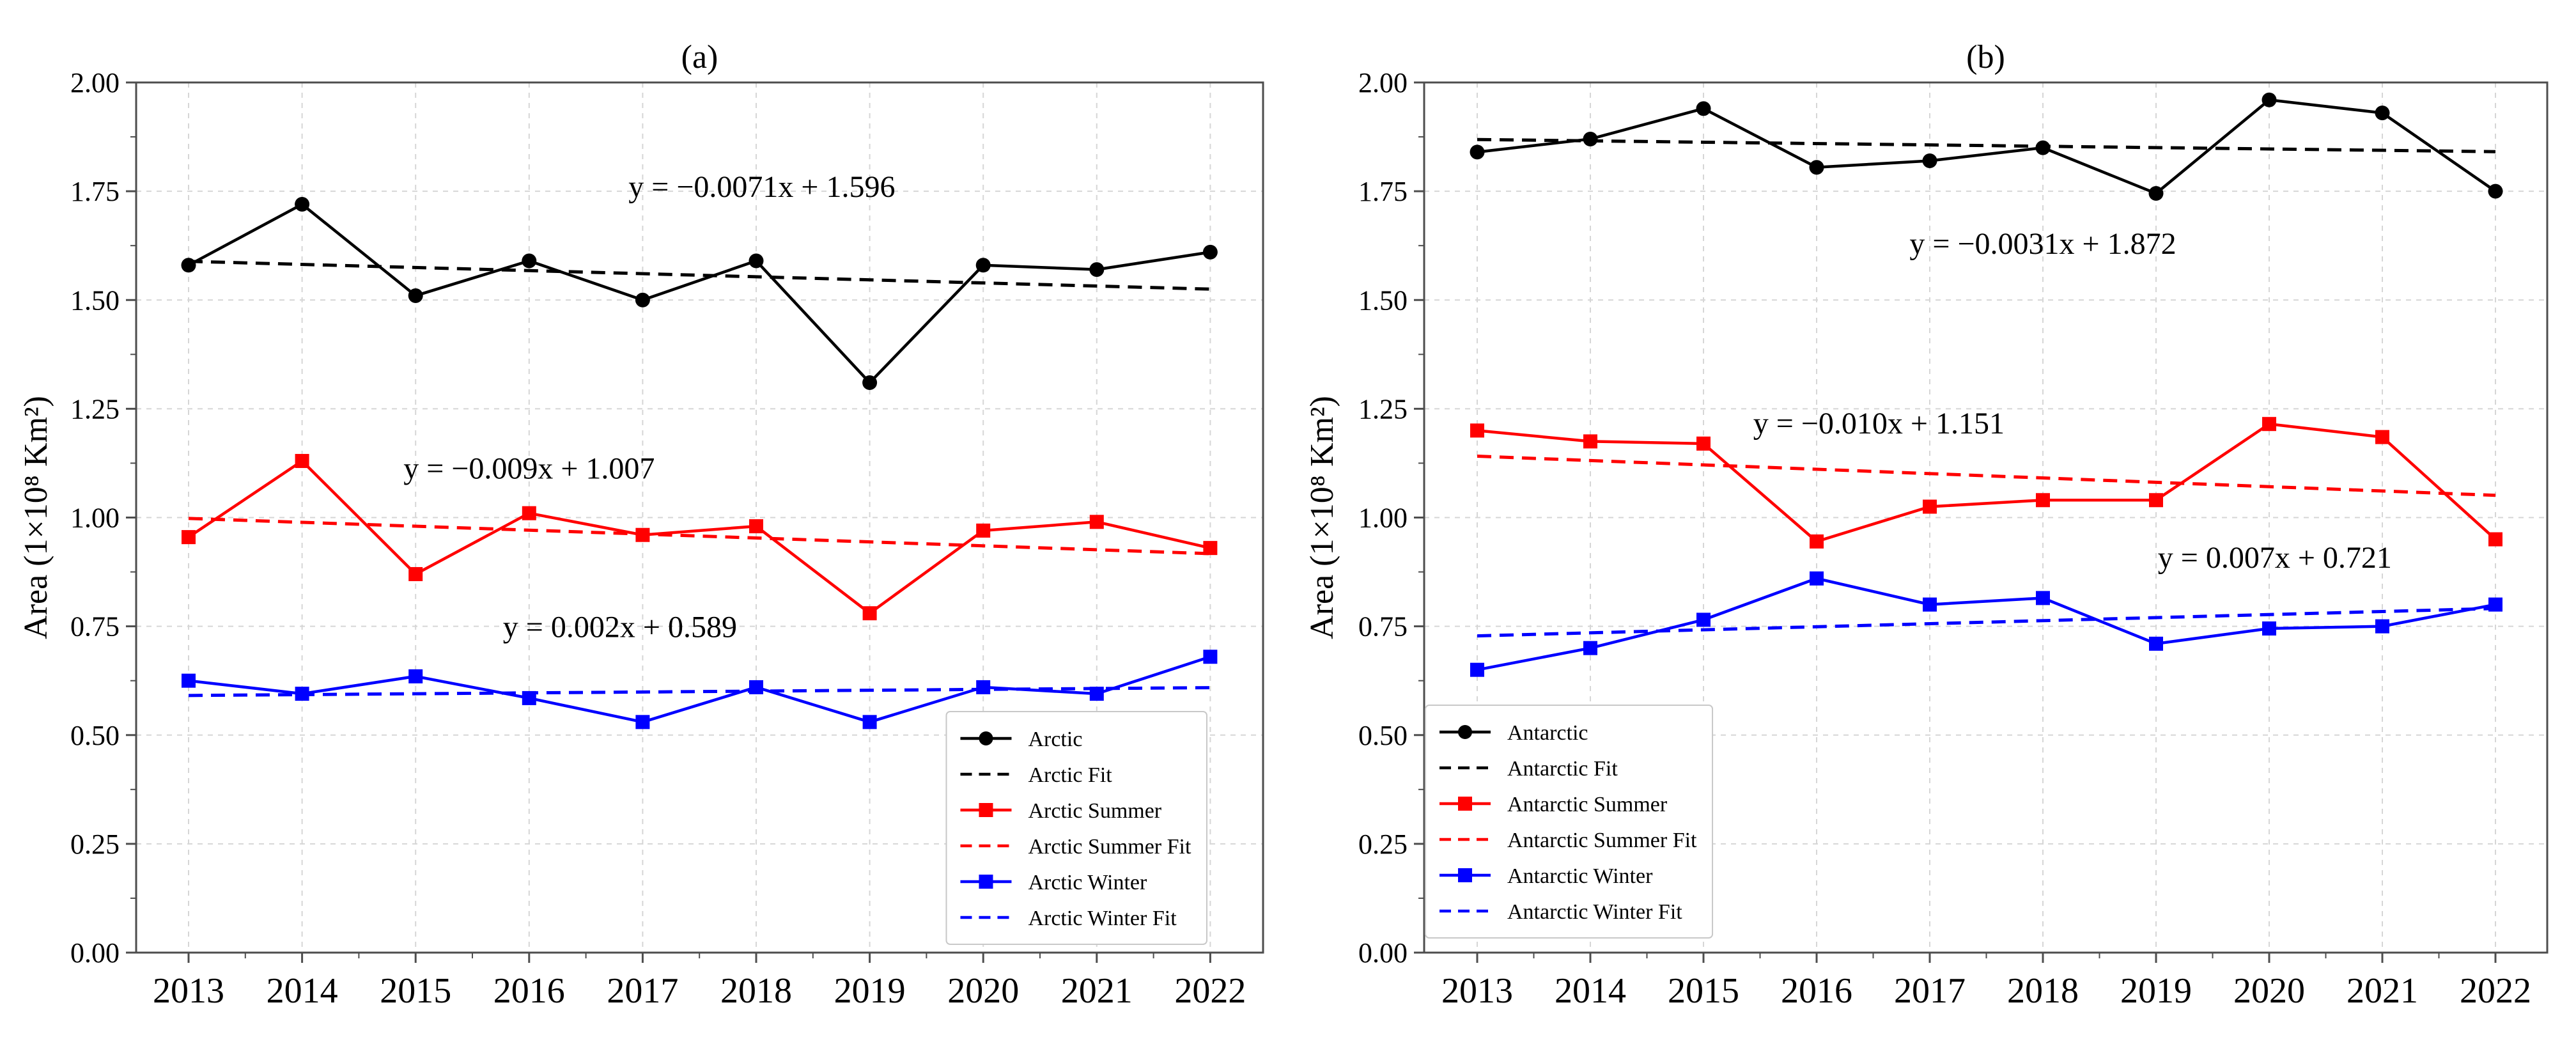 This screenshot has width=2576, height=1037. What do you see at coordinates (2043, 598) in the screenshot?
I see `antarctic-winter-point-2018` at bounding box center [2043, 598].